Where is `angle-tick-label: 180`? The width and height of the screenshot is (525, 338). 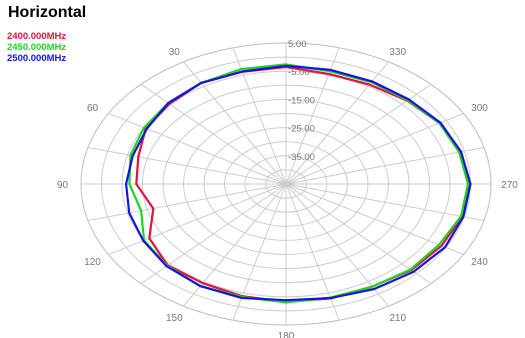
angle-tick-label: 180 is located at coordinates (286, 334).